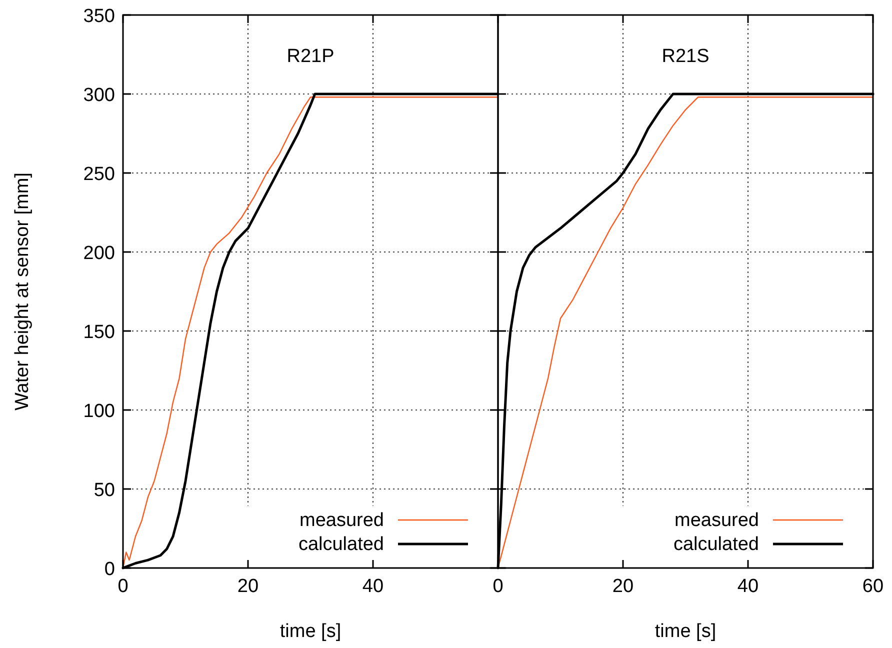 The image size is (892, 648). Describe the element at coordinates (109, 569) in the screenshot. I see `y-tick-label: 0` at that location.